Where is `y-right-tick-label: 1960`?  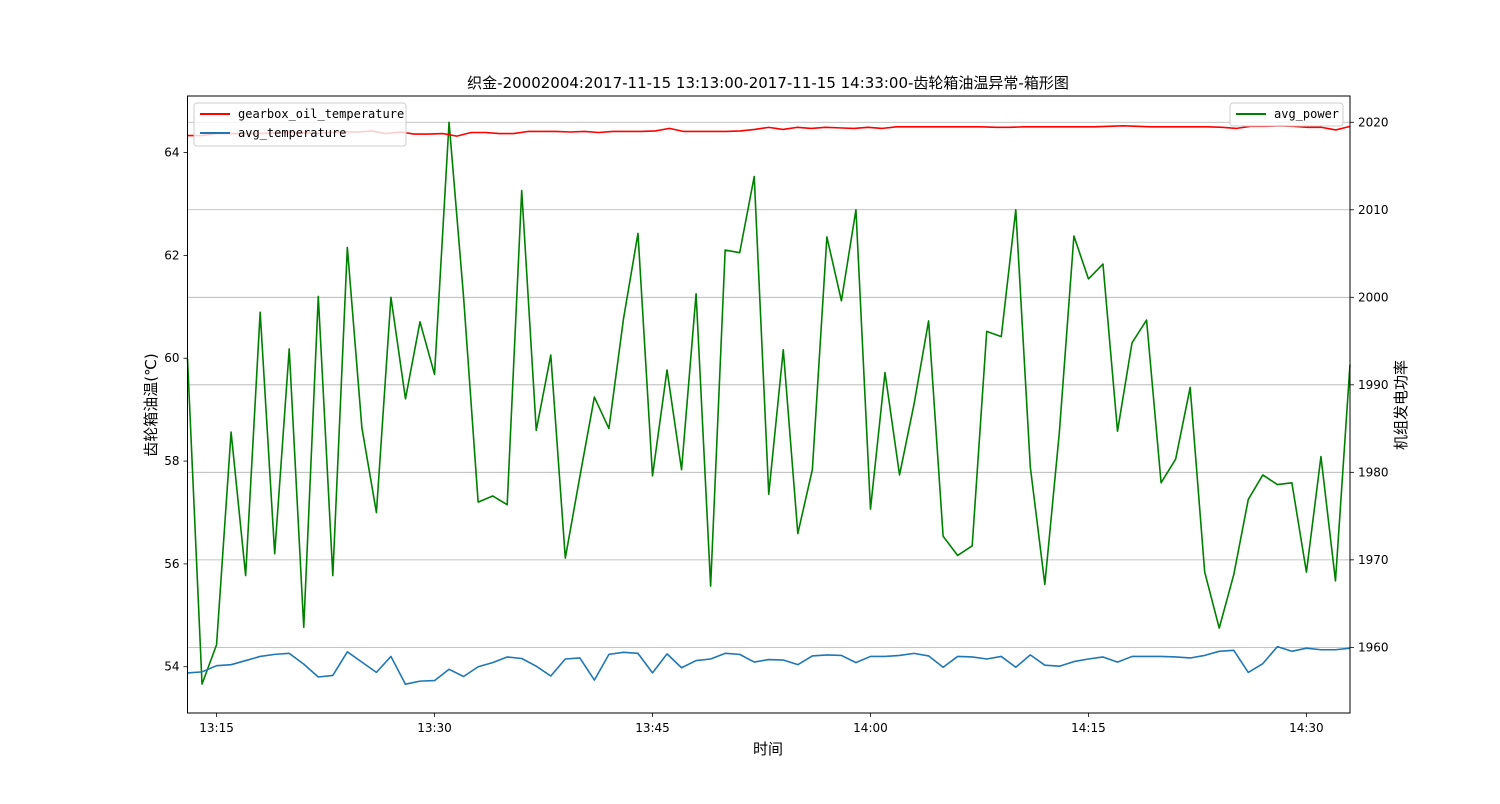 y-right-tick-label: 1960 is located at coordinates (1373, 647).